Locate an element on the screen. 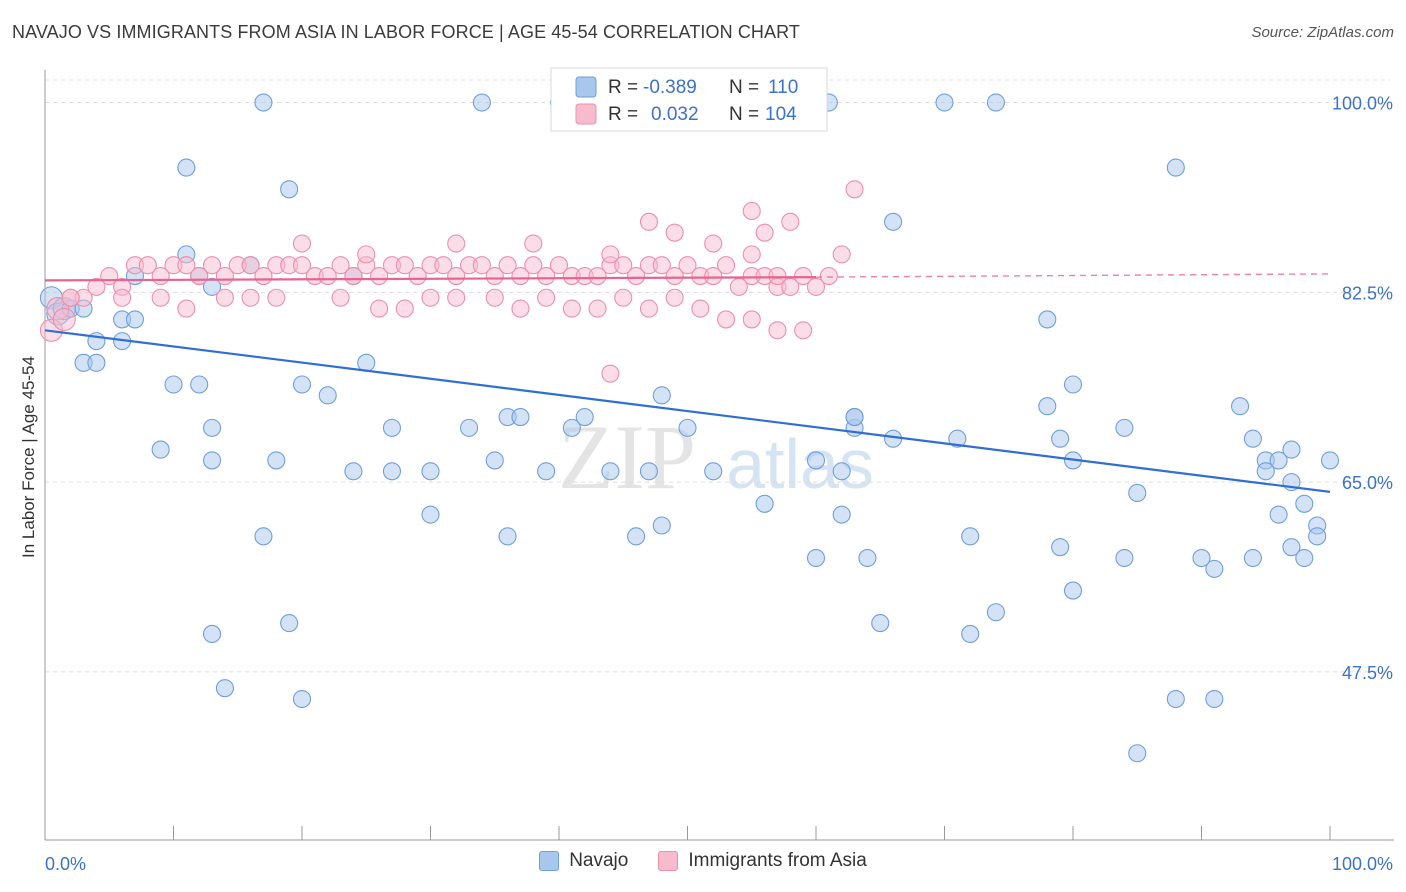 The image size is (1406, 892). bottom-legend: Navajo Immigrants from Asia is located at coordinates (703, 861).